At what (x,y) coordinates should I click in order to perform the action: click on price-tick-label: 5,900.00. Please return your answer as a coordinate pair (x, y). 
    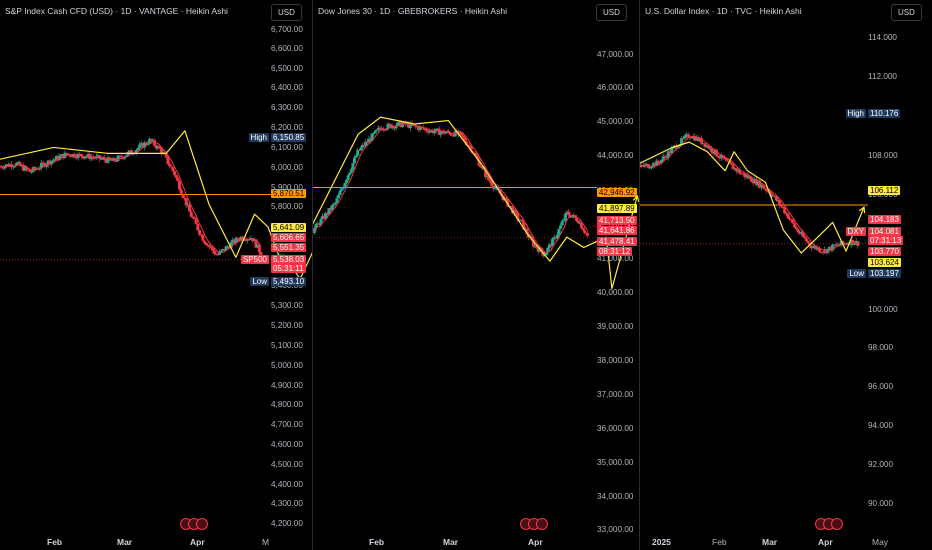
    Looking at the image, I should click on (287, 187).